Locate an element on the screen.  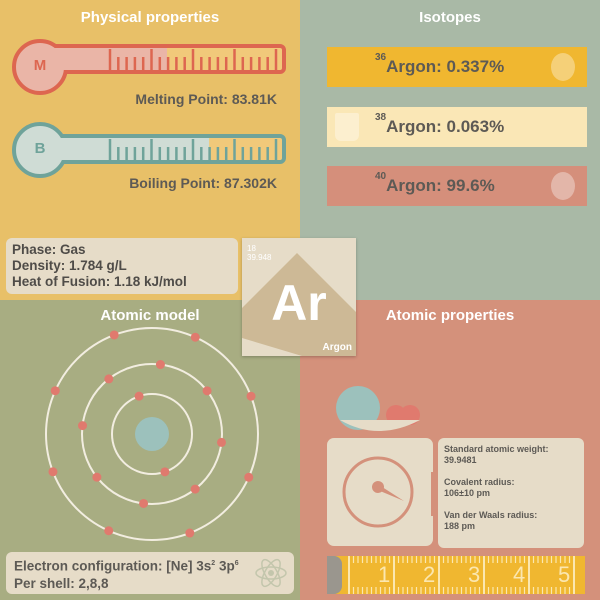
isotope-40: 40Argon: 99.6% is located at coordinates (457, 186).